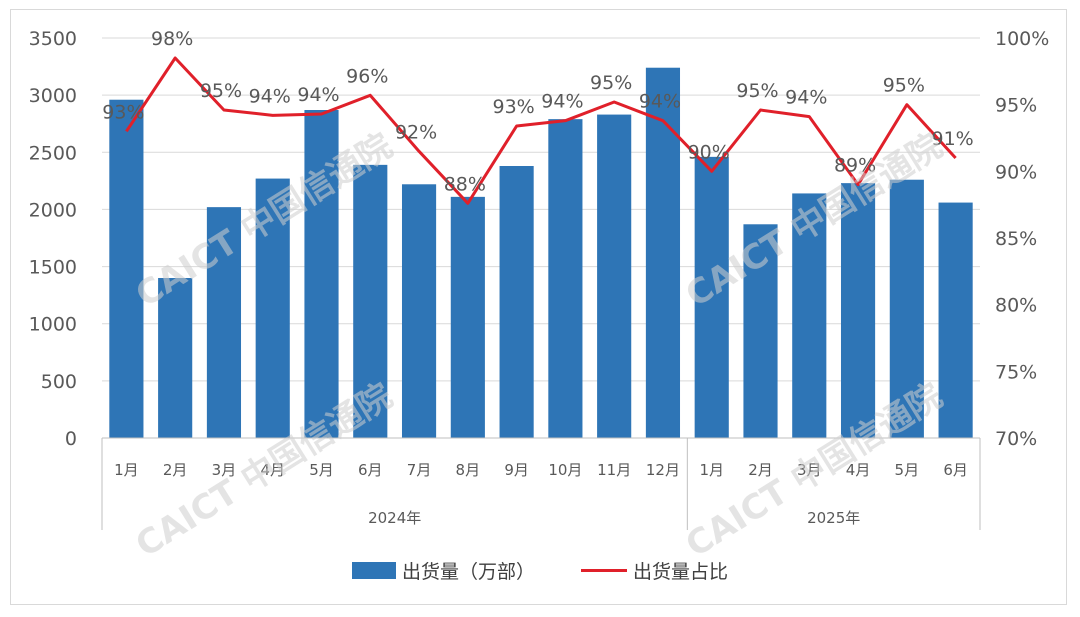  I want to click on y-right-tick-label: 70%, so click(1016, 439).